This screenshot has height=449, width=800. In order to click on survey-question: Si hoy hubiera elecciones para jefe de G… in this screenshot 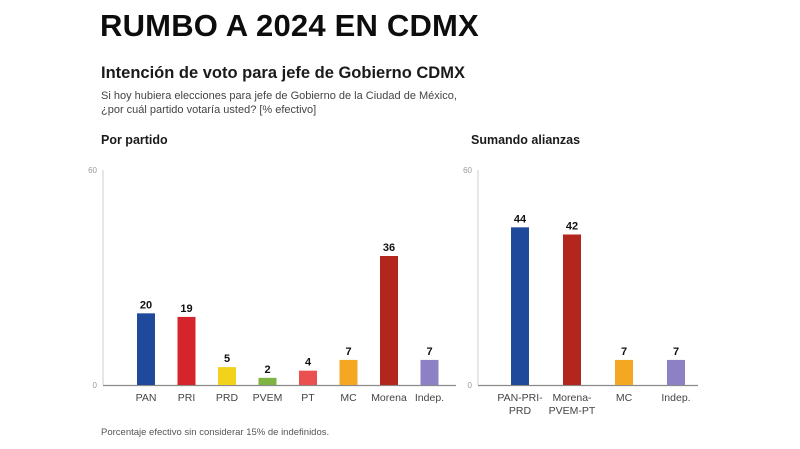, I will do `click(331, 103)`.